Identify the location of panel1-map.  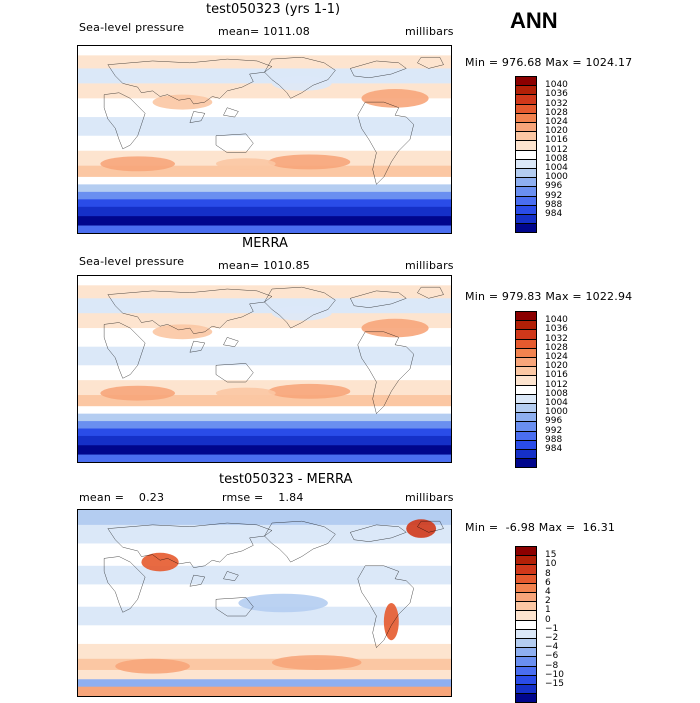
(264, 139).